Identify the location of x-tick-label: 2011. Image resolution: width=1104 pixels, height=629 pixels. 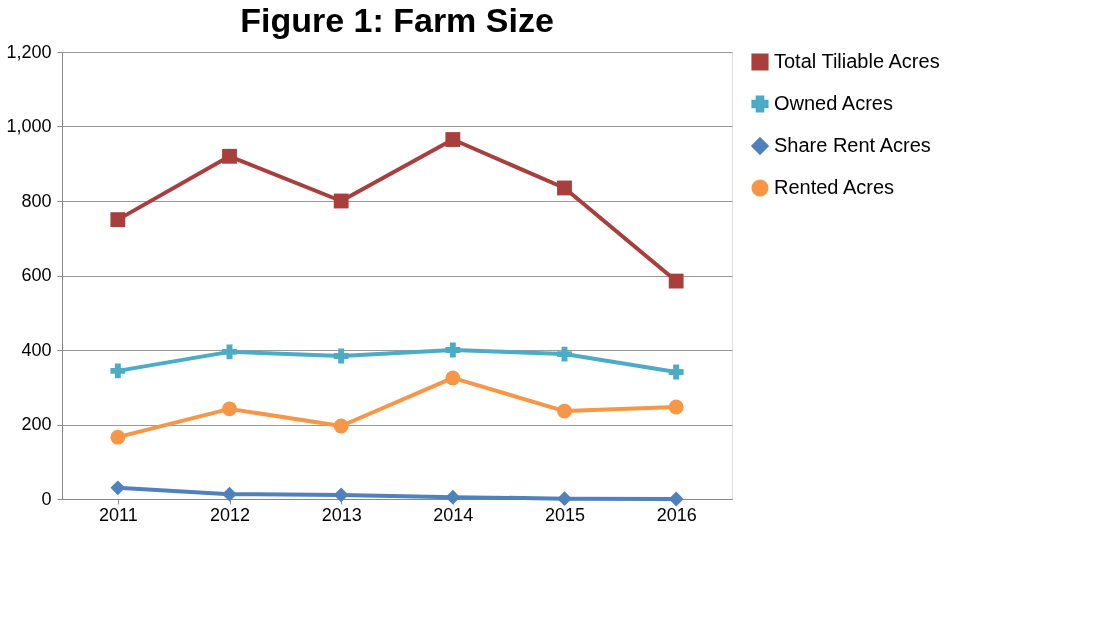
(118, 514).